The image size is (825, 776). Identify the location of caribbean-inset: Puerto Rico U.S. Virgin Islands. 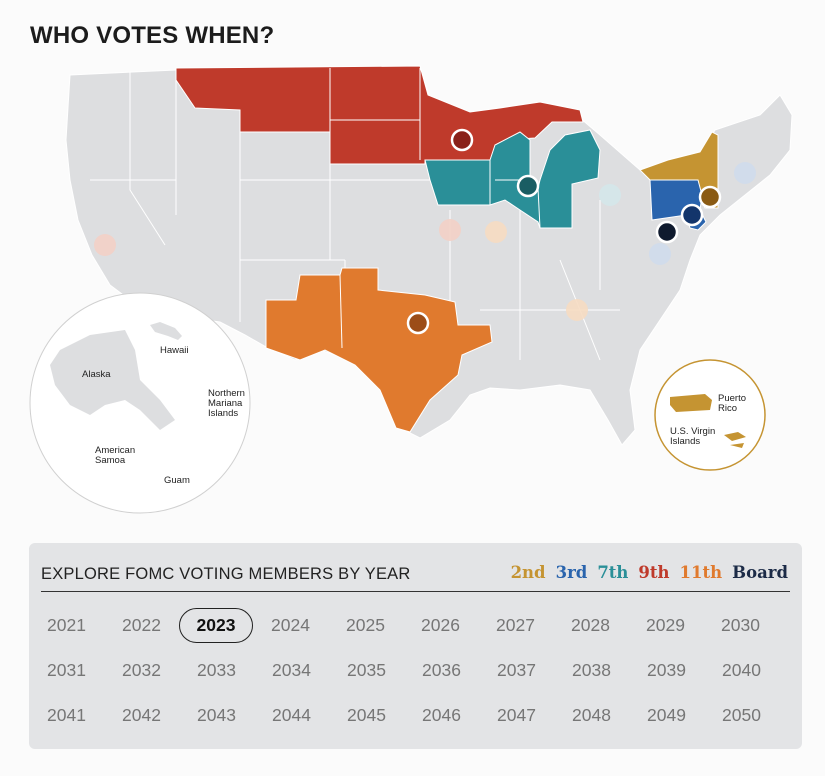
(710, 415).